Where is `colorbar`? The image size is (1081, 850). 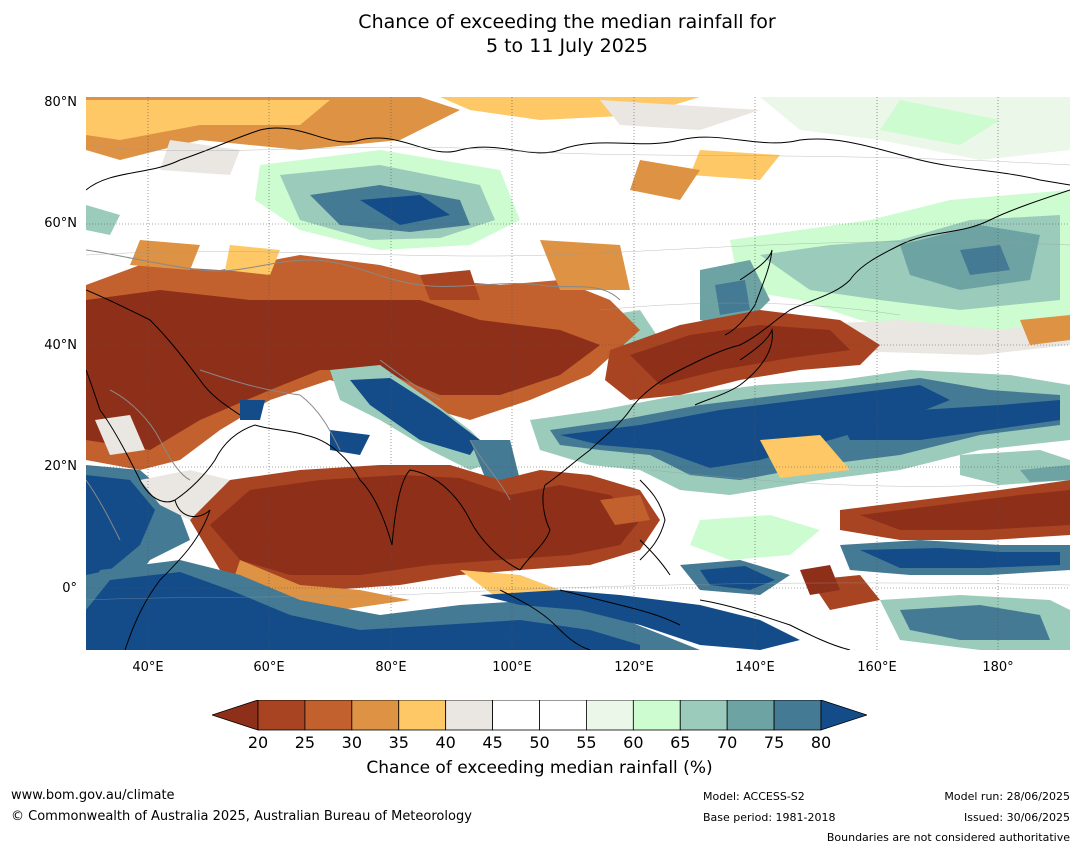 colorbar is located at coordinates (539, 715).